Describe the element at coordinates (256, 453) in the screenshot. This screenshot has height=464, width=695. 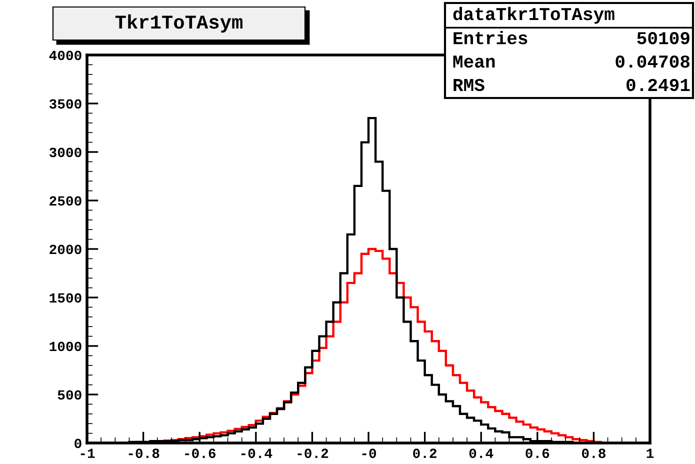
I see `x-tick-label: -0.4` at that location.